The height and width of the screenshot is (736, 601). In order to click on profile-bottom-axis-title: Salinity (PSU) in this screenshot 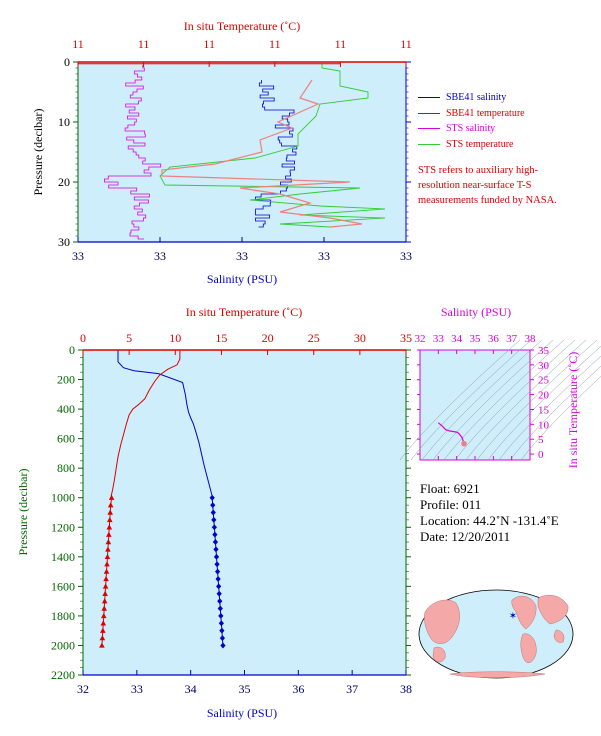, I will do `click(242, 713)`.